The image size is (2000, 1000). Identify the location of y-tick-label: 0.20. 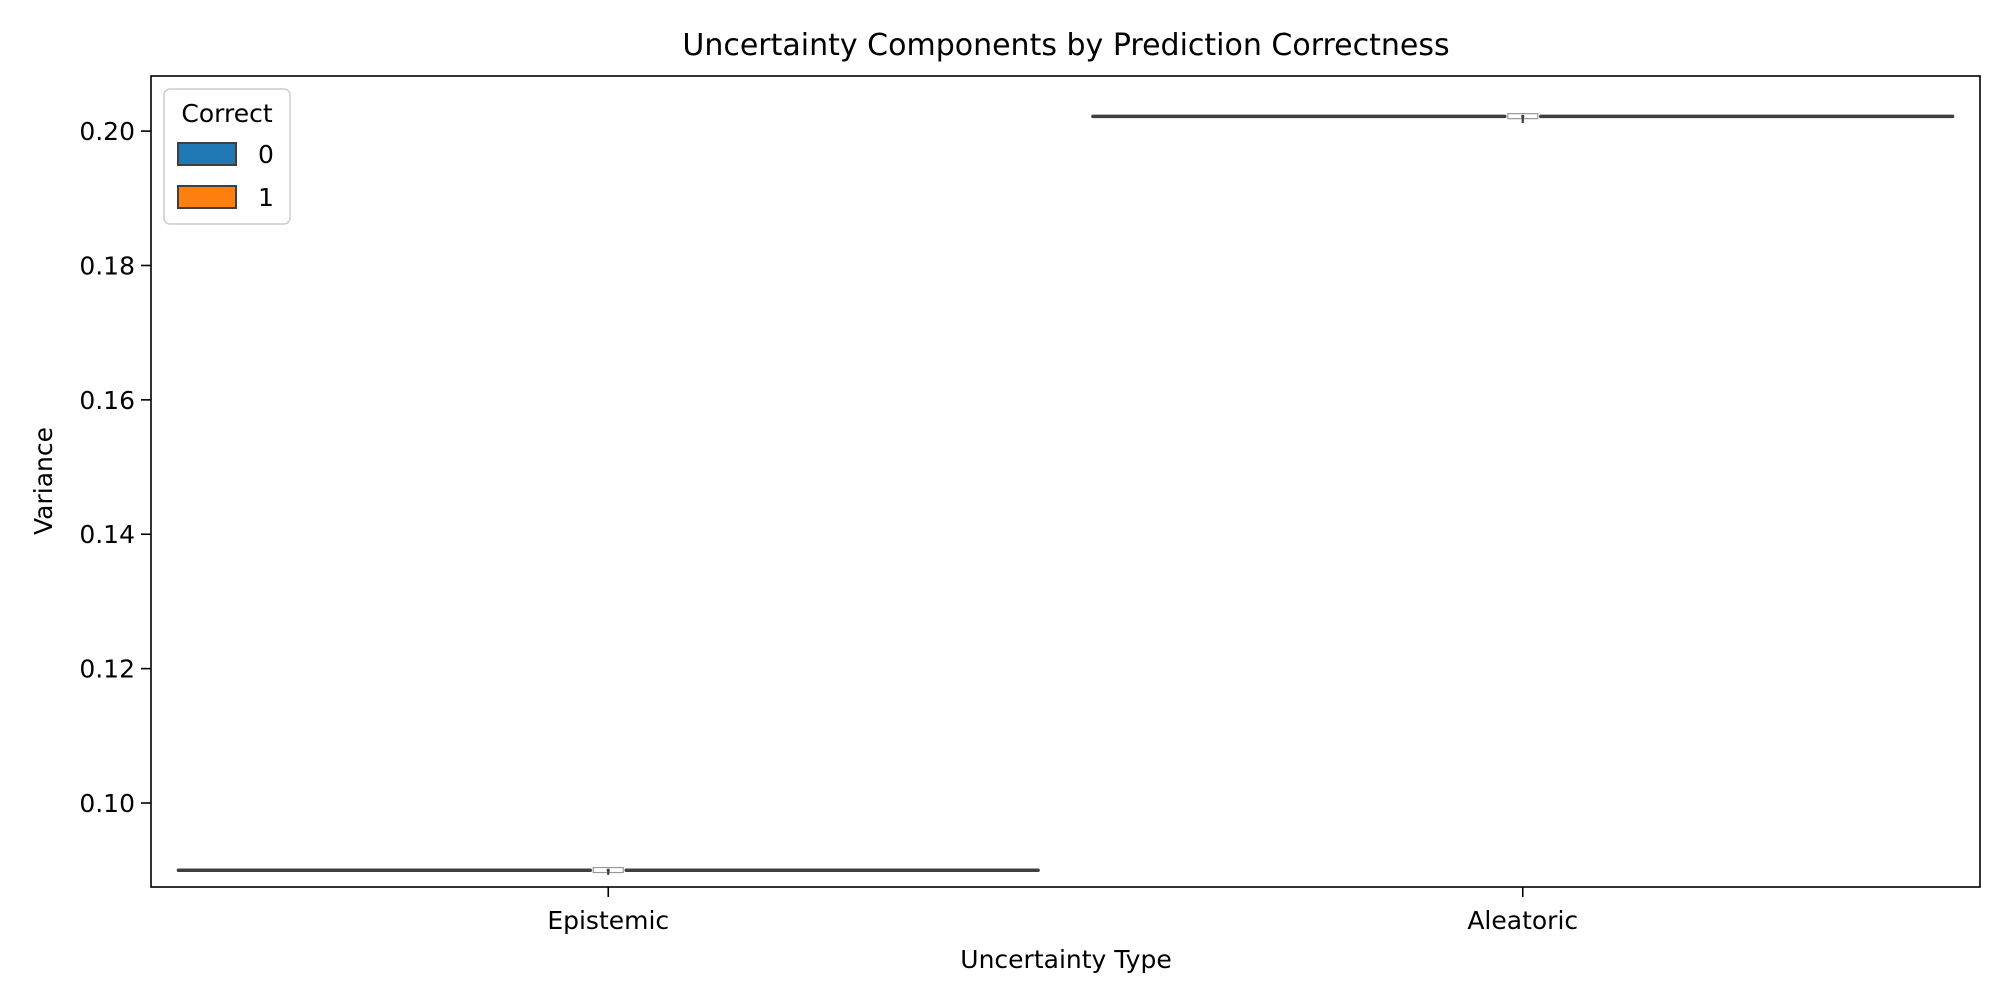
(107, 131).